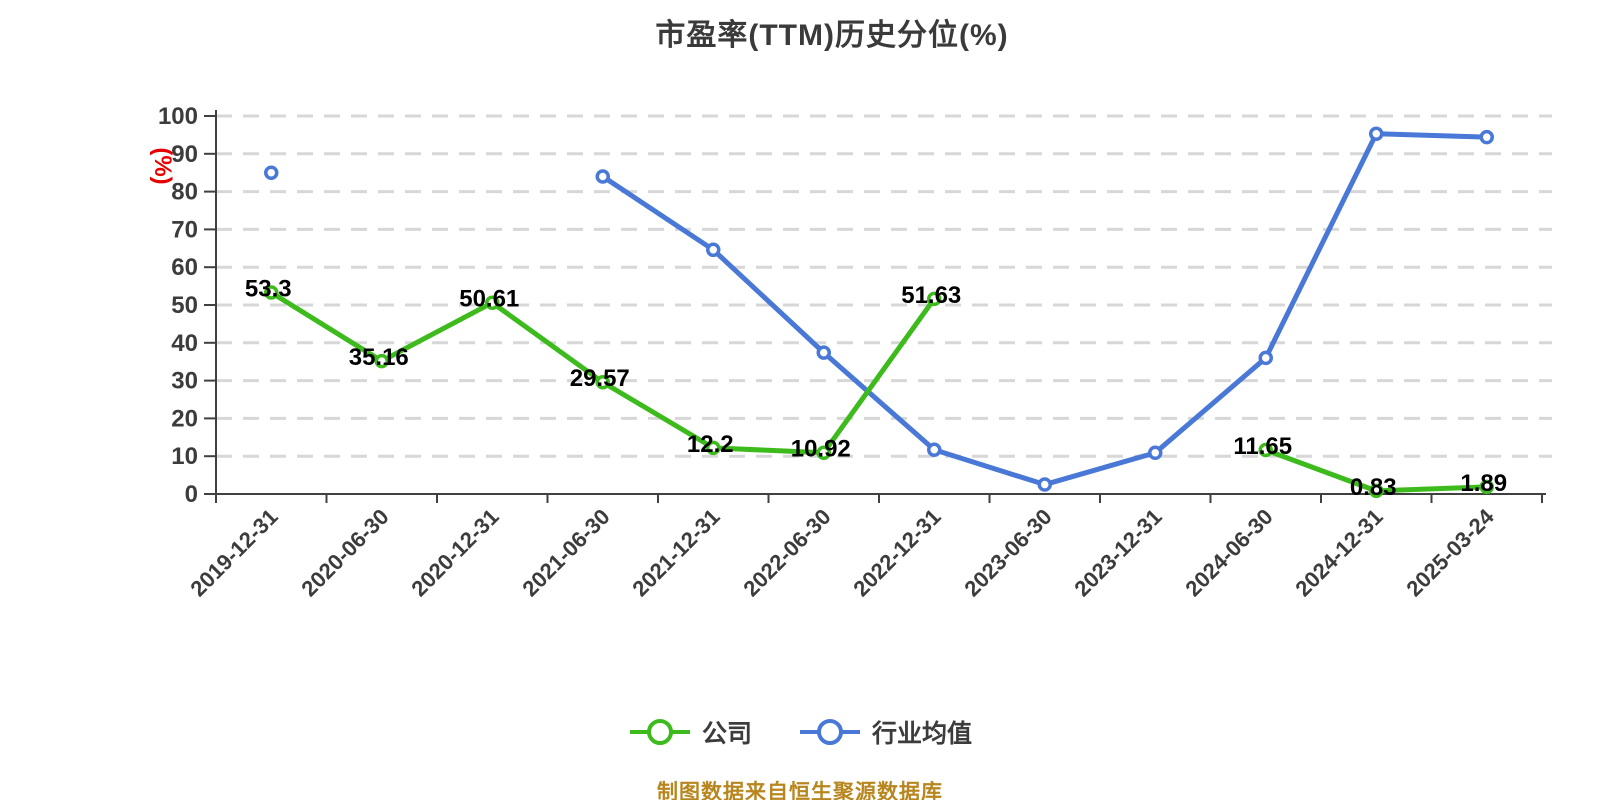 The image size is (1600, 800). I want to click on data-label: 51.63, so click(931, 295).